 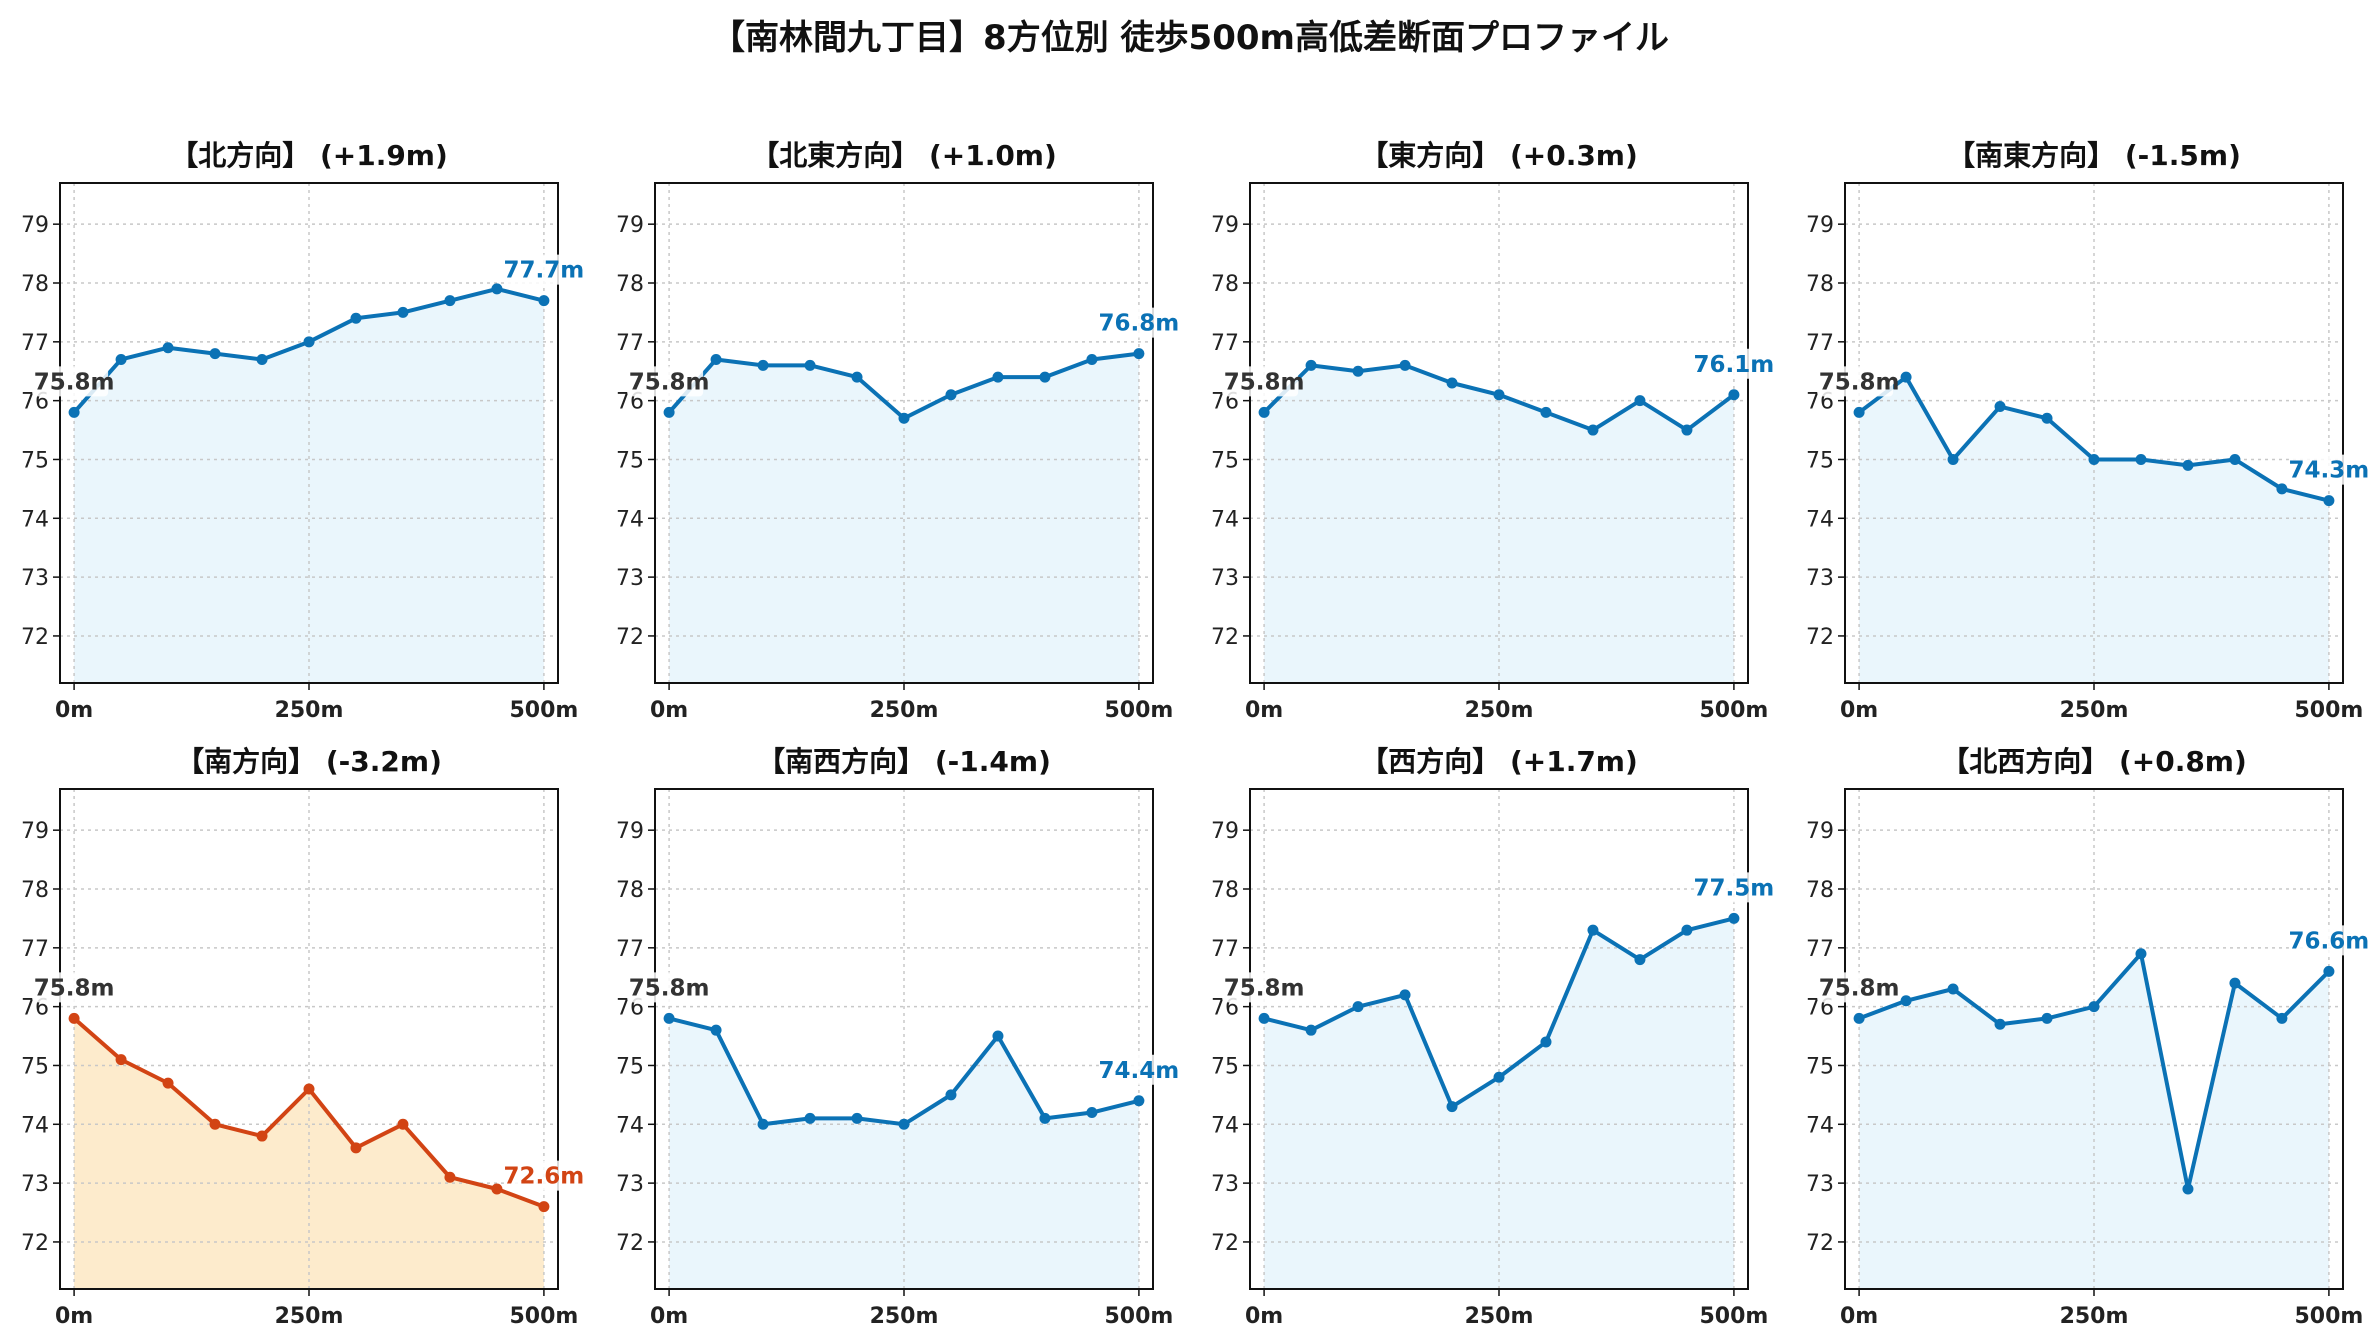 I want to click on end-elevation-label: 76.1m, so click(x=1734, y=365).